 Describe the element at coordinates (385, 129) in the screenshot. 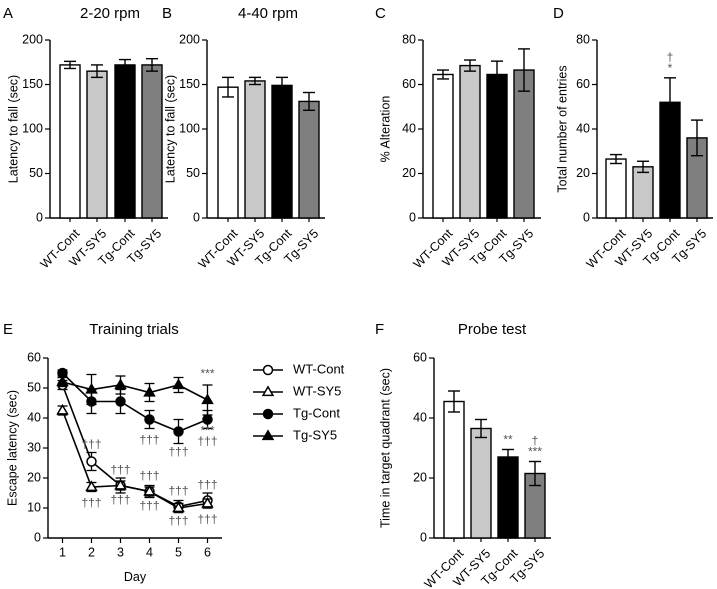

I see `y-axis-label: % Alteration` at that location.